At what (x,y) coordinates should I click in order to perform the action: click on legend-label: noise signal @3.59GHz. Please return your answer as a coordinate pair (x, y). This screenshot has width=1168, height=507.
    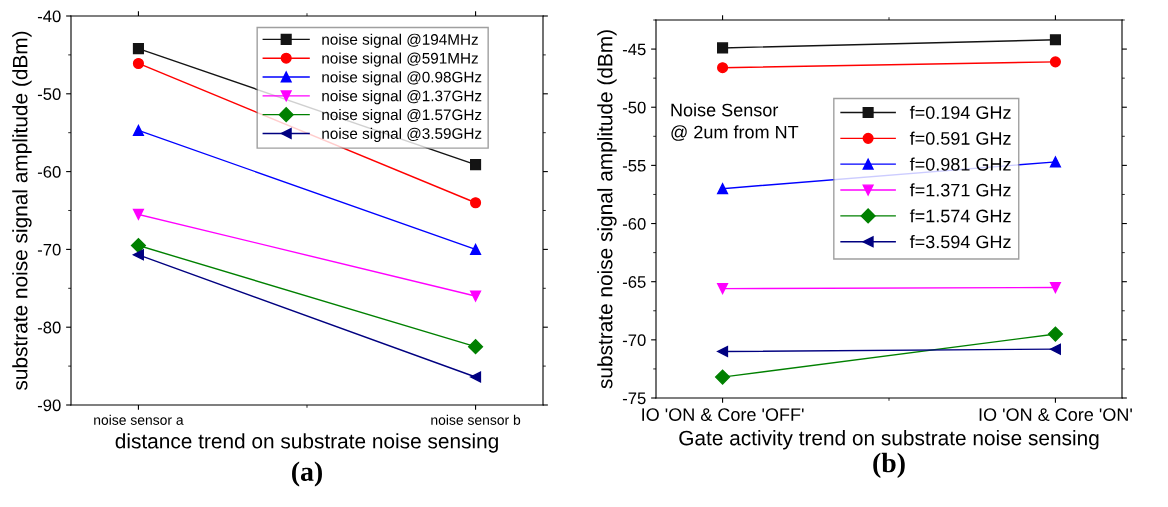
    Looking at the image, I should click on (402, 135).